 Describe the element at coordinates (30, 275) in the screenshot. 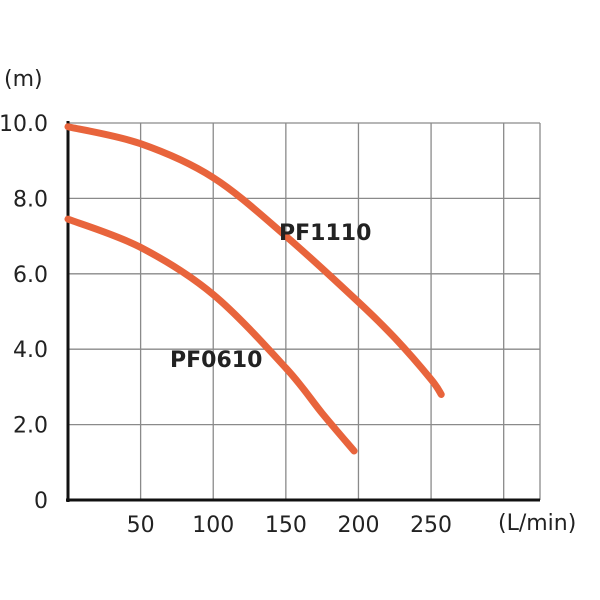

I see `y-tick-label-6: 6.0` at that location.